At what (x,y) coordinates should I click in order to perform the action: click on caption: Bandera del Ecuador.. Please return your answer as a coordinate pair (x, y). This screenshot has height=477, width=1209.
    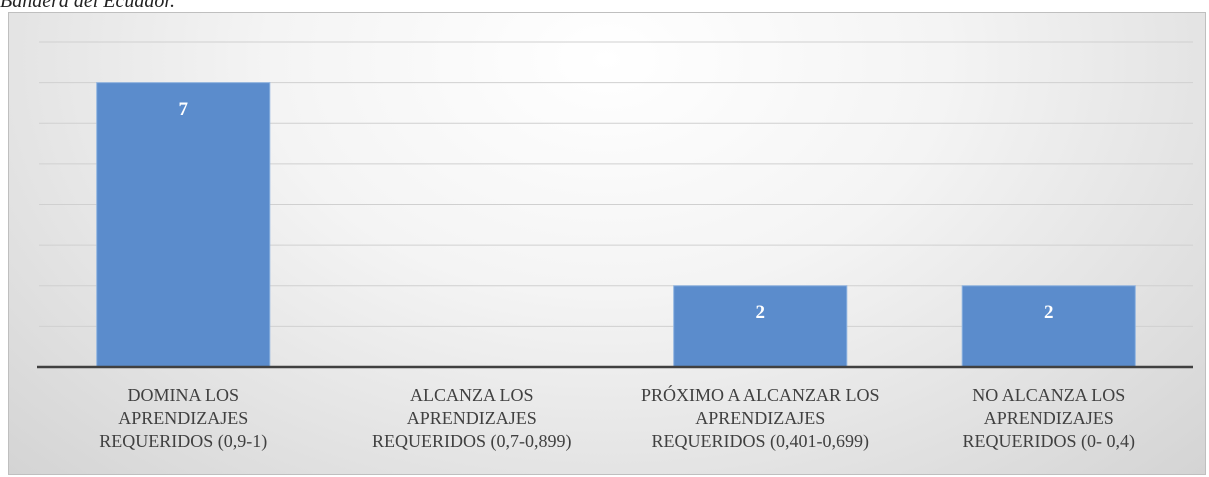
    Looking at the image, I should click on (87, 6).